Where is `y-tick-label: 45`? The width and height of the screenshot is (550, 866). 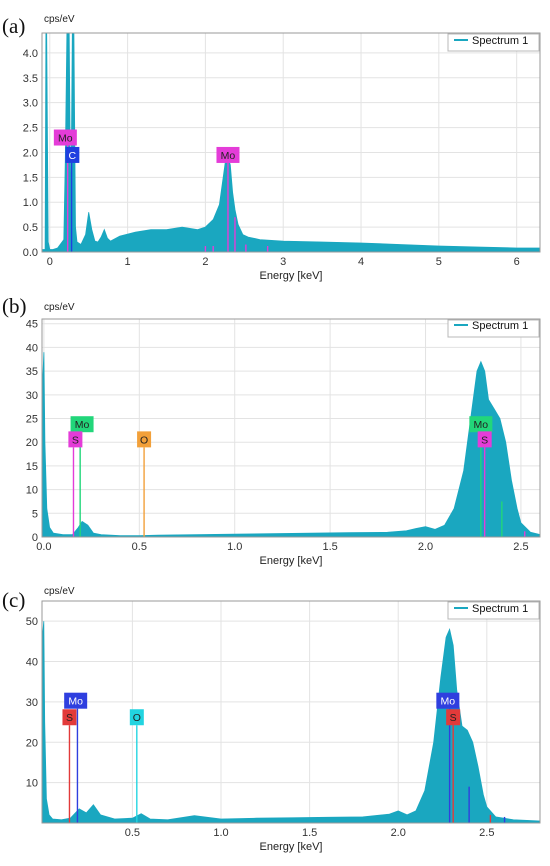 y-tick-label: 45 is located at coordinates (32, 325).